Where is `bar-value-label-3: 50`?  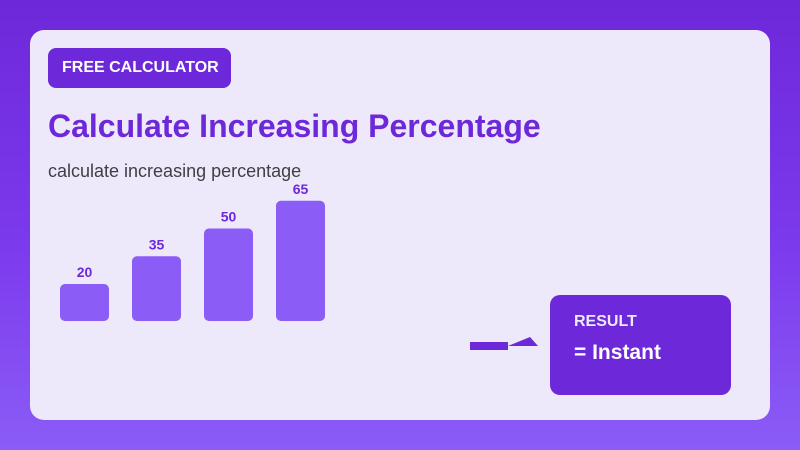
bar-value-label-3: 50 is located at coordinates (229, 217).